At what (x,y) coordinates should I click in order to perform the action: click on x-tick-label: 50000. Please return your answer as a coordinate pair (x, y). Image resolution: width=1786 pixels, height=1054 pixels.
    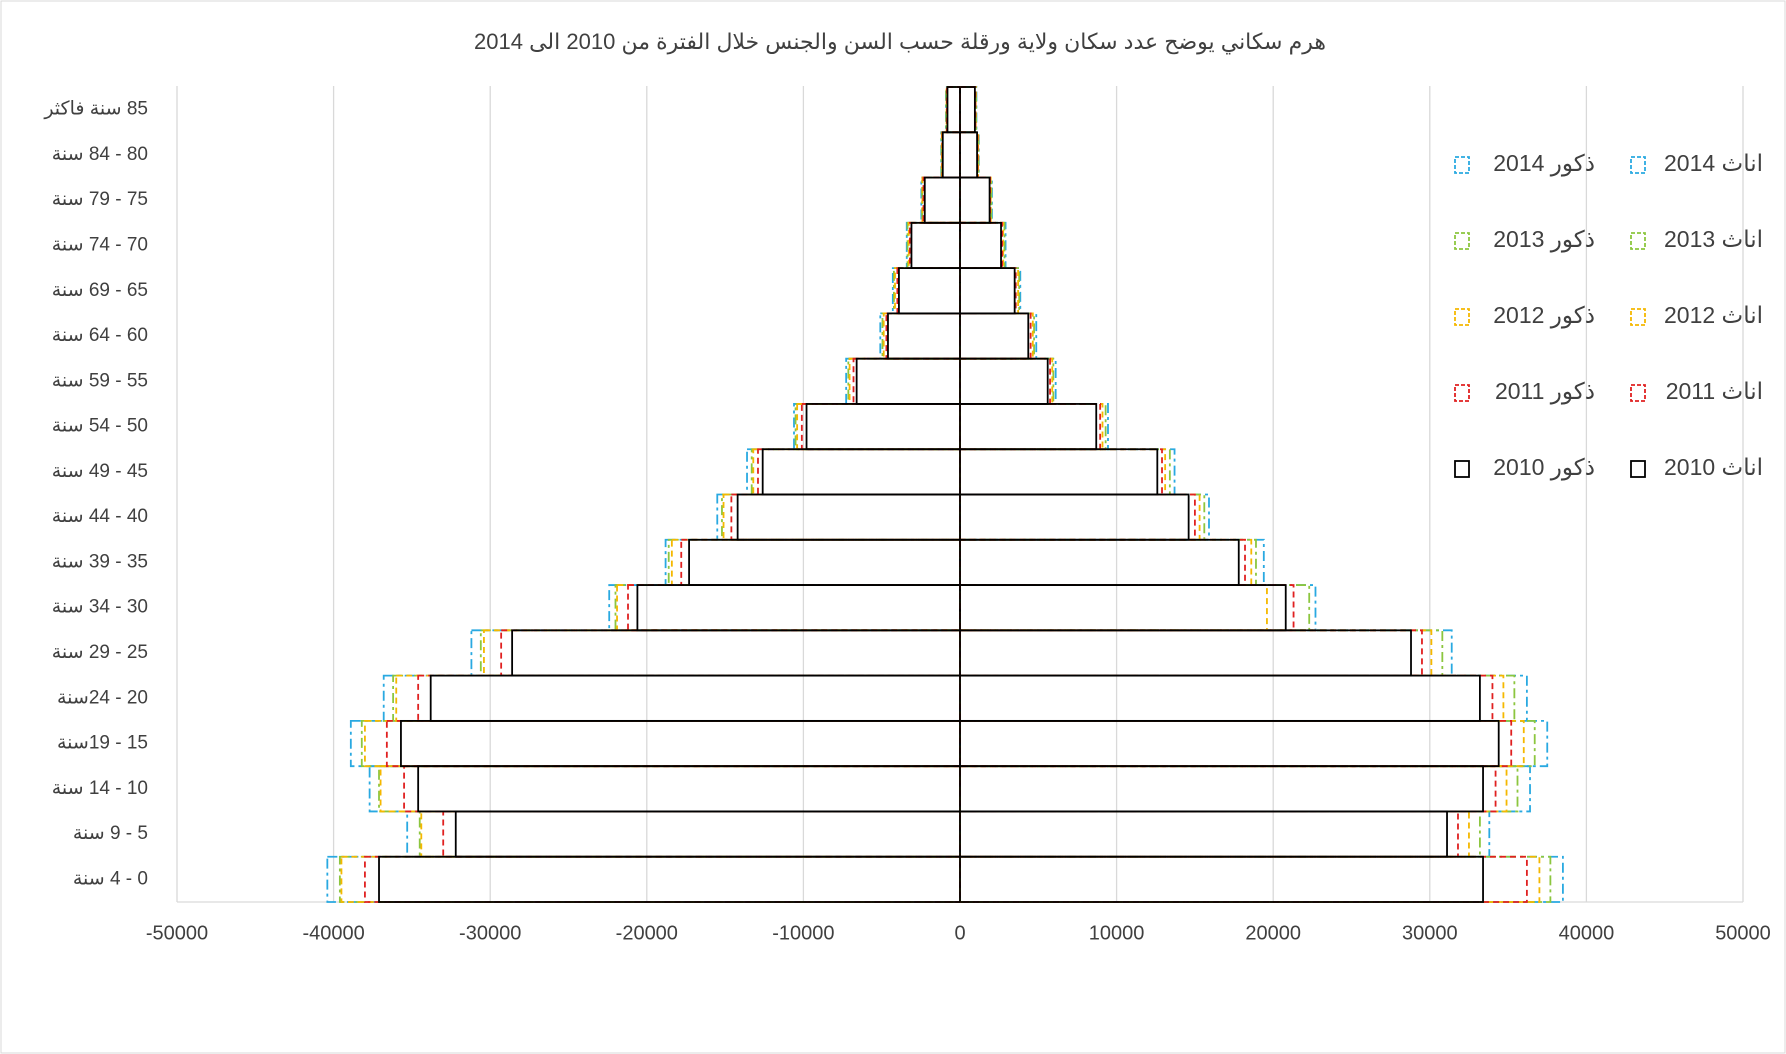
    Looking at the image, I should click on (1743, 933).